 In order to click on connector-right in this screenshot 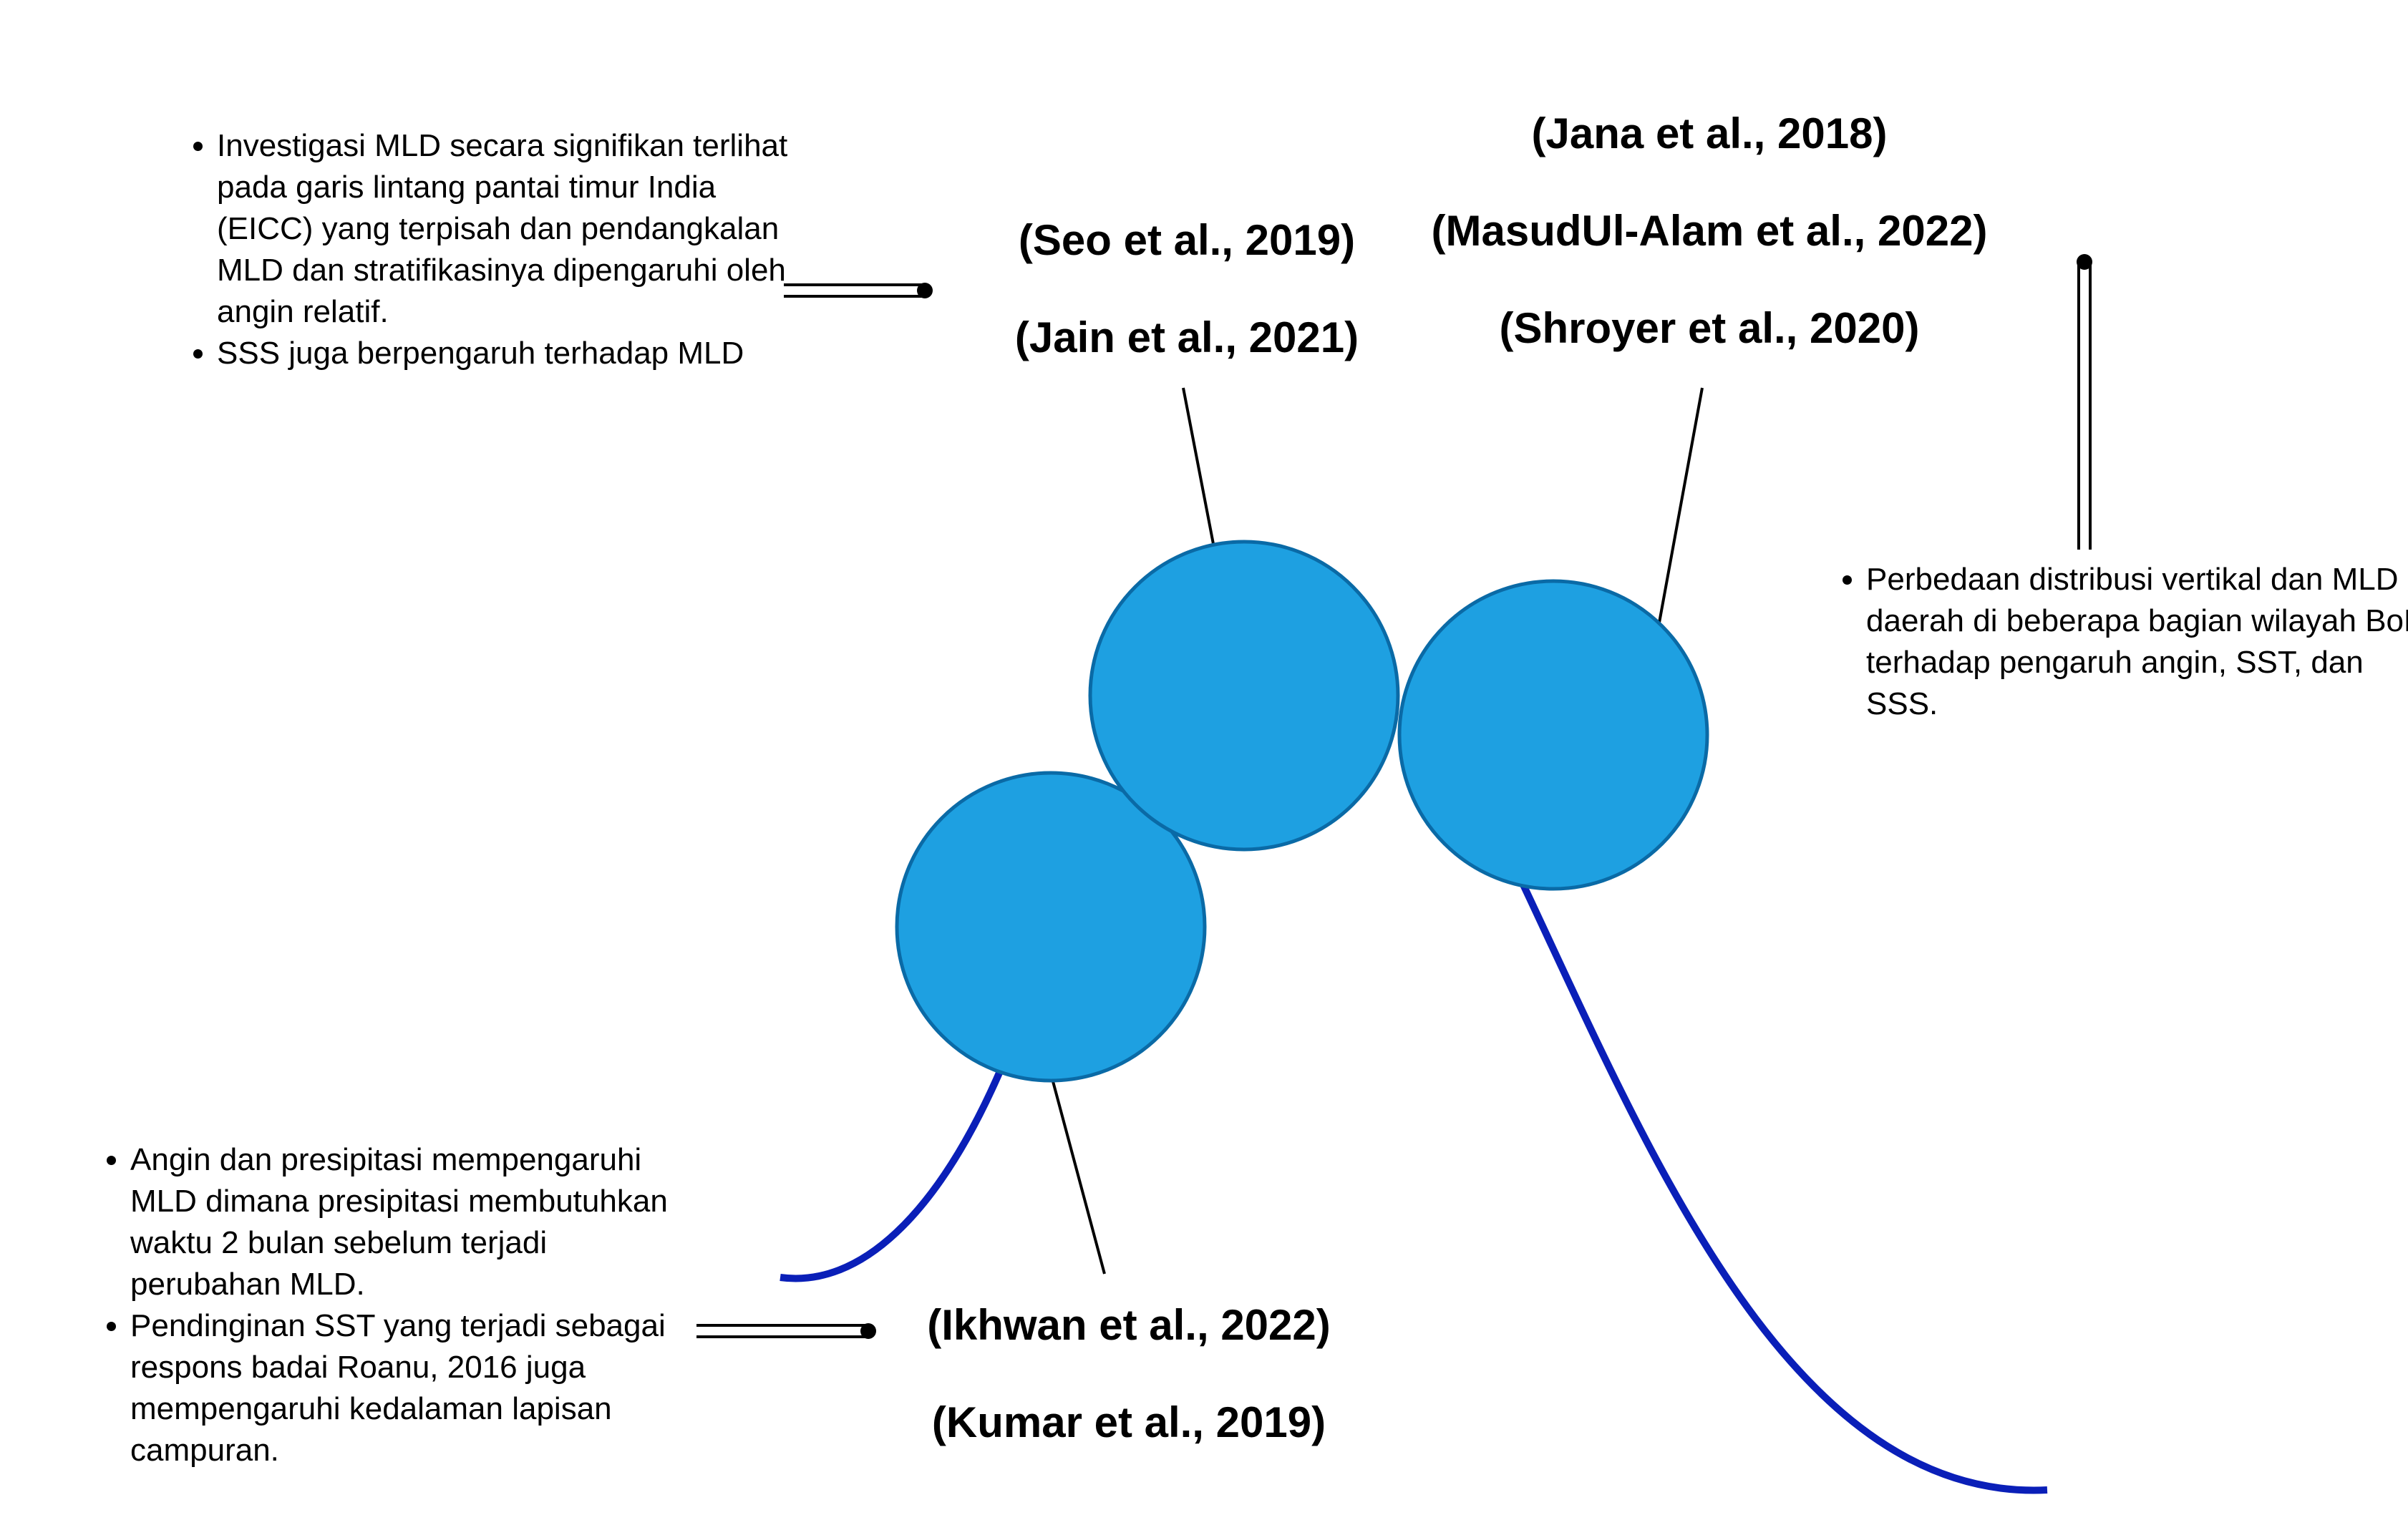, I will do `click(2085, 402)`.